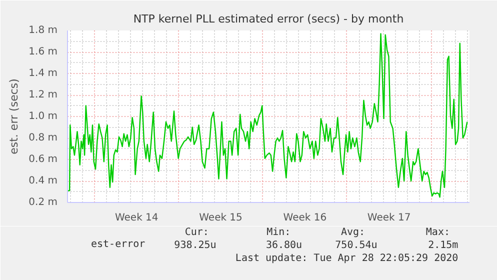 The width and height of the screenshot is (497, 280). I want to click on text: 36.80u, so click(284, 245).